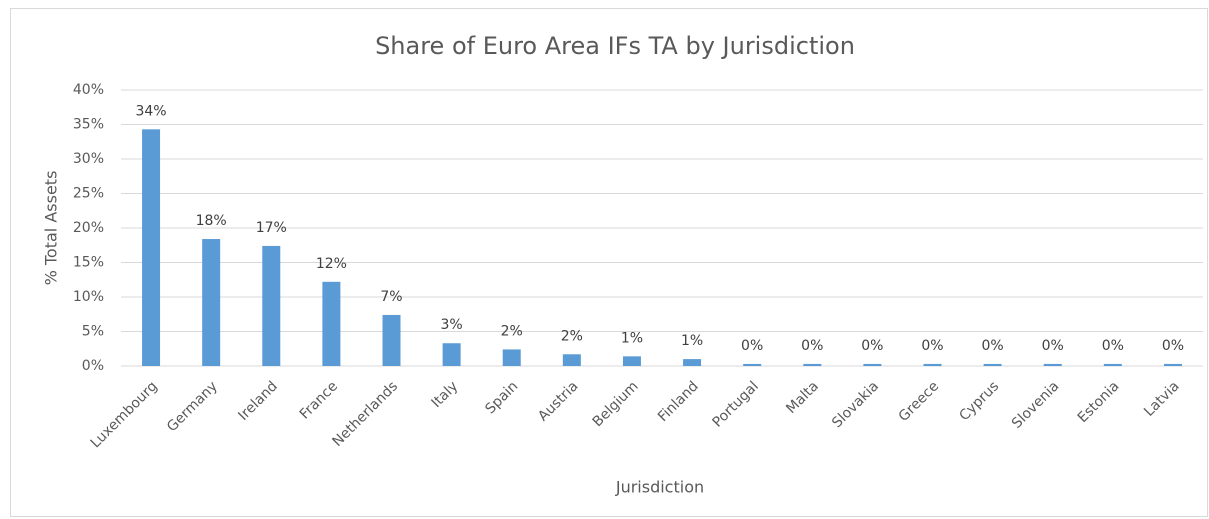 This screenshot has width=1209, height=519. I want to click on y-tick-label: 35%, so click(88, 125).